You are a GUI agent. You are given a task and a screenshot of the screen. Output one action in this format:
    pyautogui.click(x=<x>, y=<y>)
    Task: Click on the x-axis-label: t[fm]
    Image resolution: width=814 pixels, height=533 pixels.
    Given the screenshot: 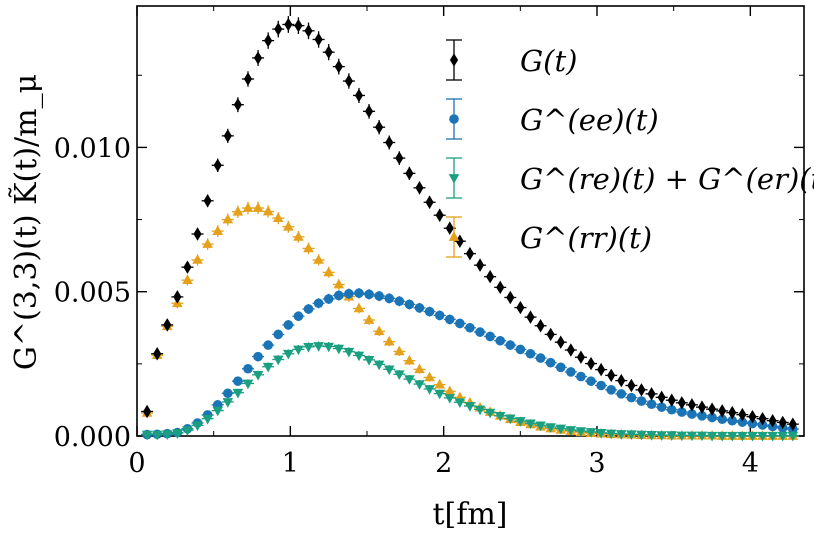 What is the action you would take?
    pyautogui.click(x=469, y=514)
    